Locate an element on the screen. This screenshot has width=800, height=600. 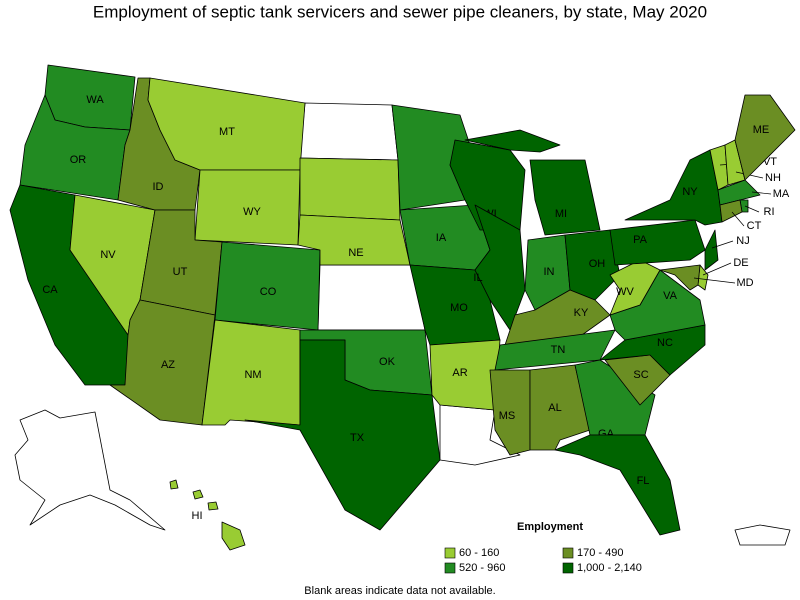
state-label: FL is located at coordinates (643, 481).